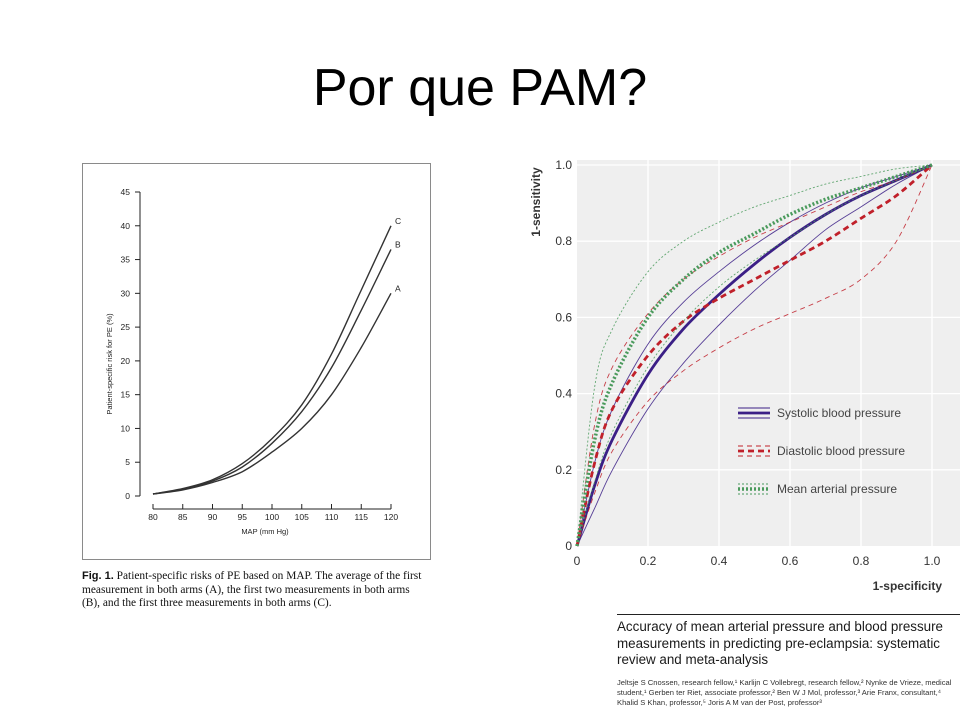  Describe the element at coordinates (126, 260) in the screenshot. I see `y-tick-label: 35` at that location.